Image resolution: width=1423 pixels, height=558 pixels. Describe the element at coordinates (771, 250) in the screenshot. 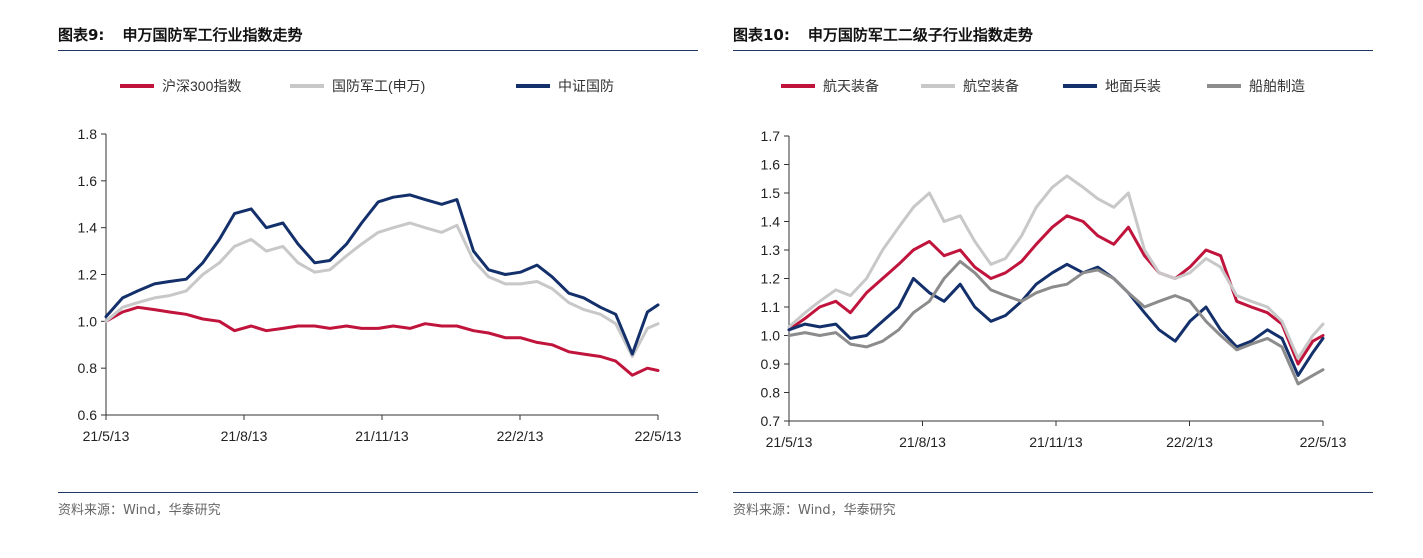

I see `y-tick-label: 1.3` at that location.